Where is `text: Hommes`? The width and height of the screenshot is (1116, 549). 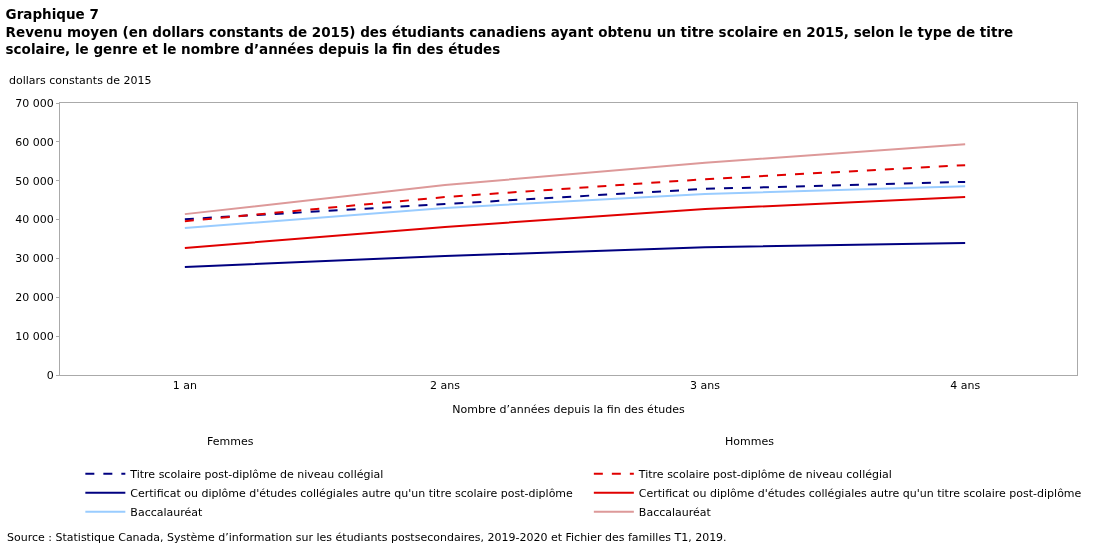
text: Hommes is located at coordinates (750, 441).